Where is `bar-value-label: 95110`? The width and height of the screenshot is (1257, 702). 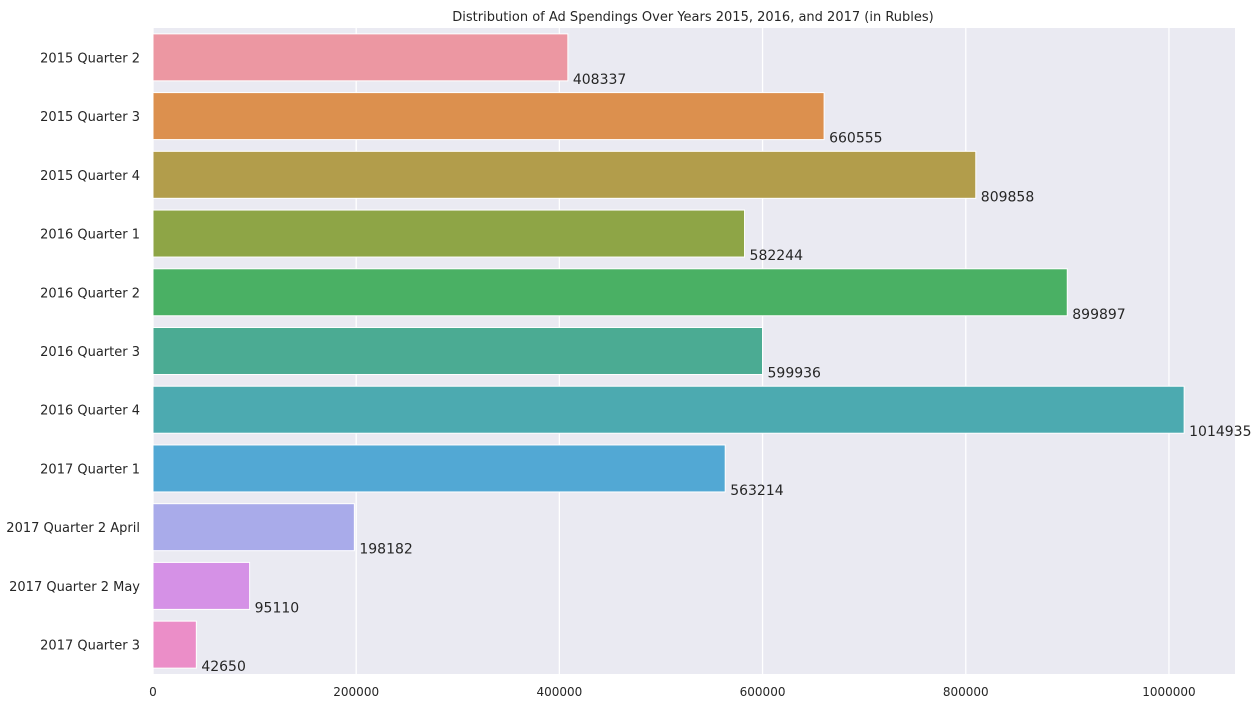
bar-value-label: 95110 is located at coordinates (277, 608).